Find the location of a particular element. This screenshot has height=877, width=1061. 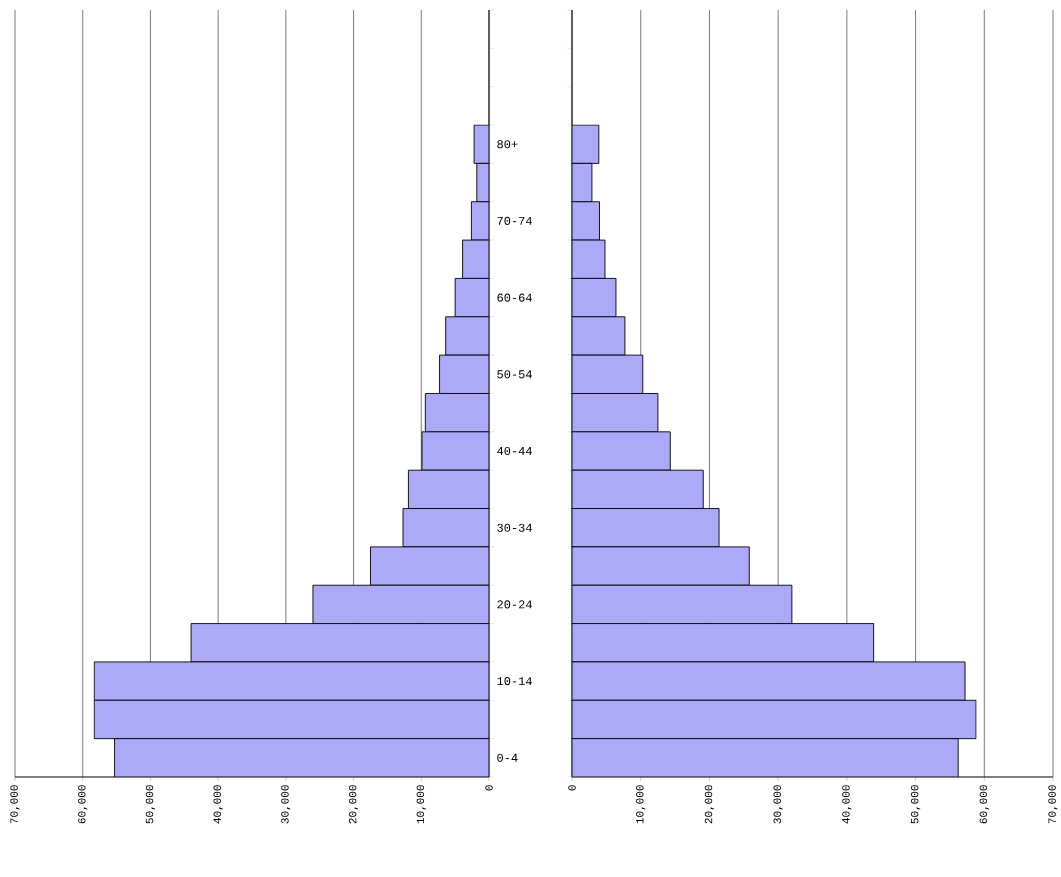

y-tick-label: 30-34 is located at coordinates (514, 527).